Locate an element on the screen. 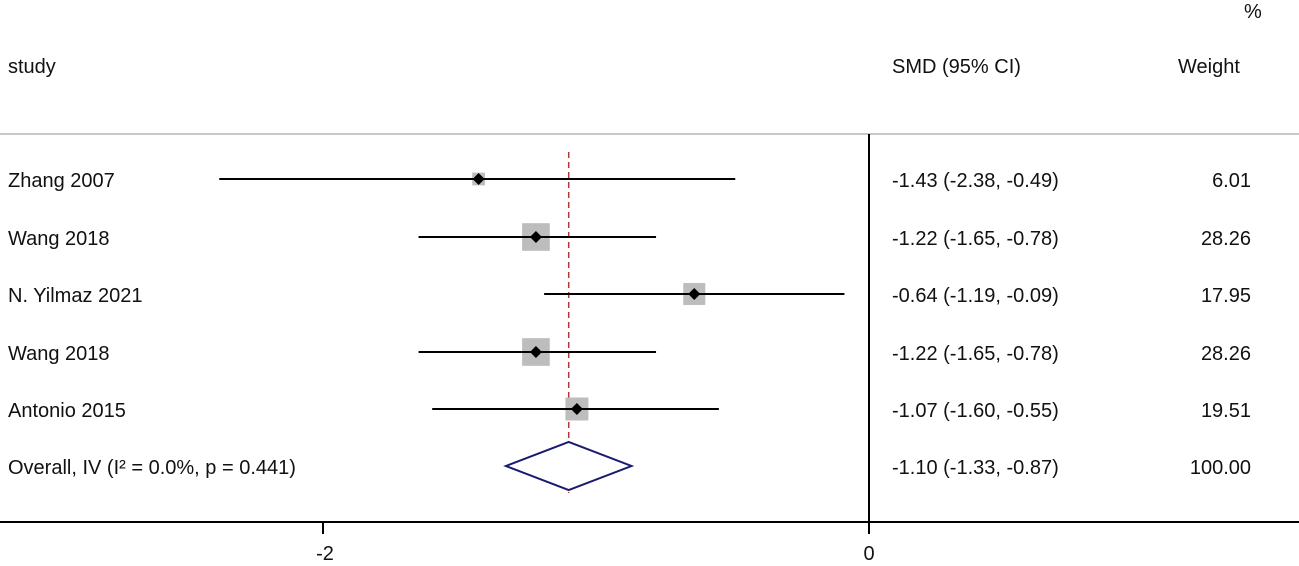 The image size is (1299, 566). weight-value: 19.51 is located at coordinates (1225, 411).